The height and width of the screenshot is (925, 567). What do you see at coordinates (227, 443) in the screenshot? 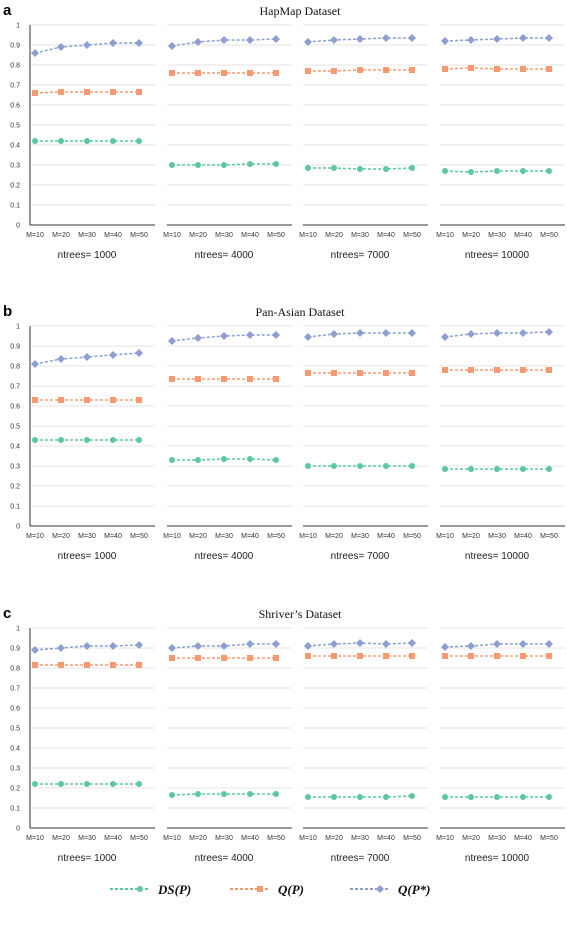
I see `subplot: M=10 M=20 M=30 M=40 M=50 ntrees= 4000` at bounding box center [227, 443].